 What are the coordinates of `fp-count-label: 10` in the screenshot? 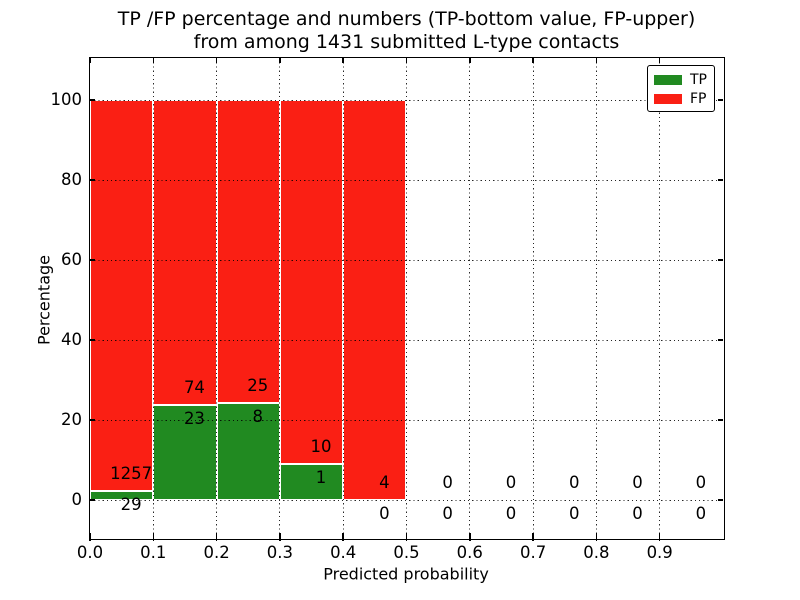 It's located at (321, 446).